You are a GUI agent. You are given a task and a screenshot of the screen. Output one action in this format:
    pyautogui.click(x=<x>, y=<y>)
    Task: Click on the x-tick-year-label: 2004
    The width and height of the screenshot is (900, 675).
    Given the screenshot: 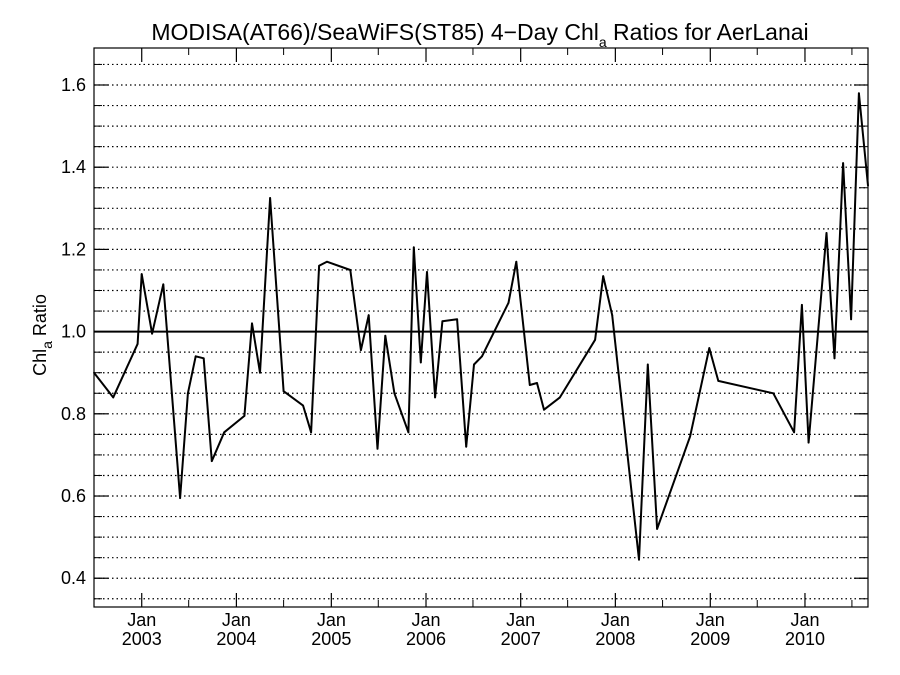 What is the action you would take?
    pyautogui.click(x=236, y=639)
    